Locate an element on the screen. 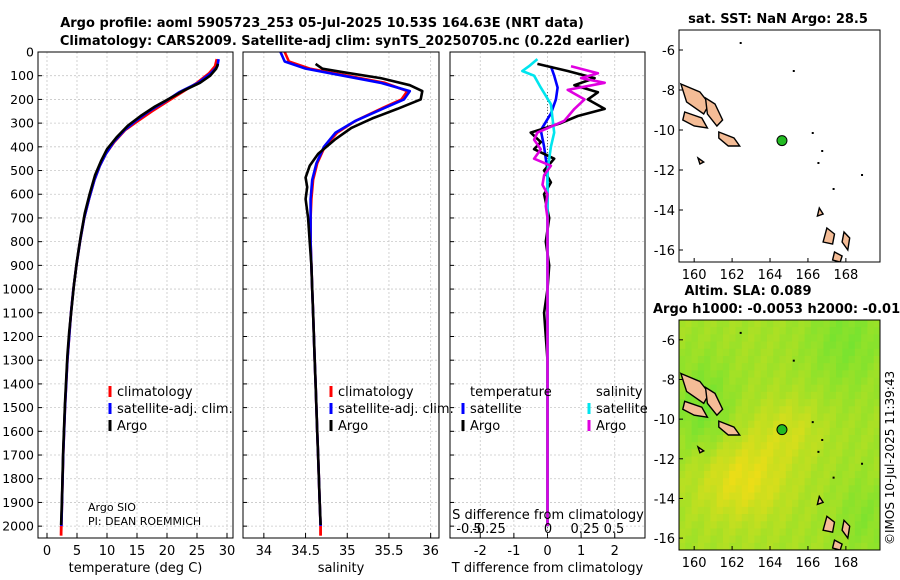 The height and width of the screenshot is (580, 900). temperature-legend-label: satellite-adj. clim. is located at coordinates (175, 409).